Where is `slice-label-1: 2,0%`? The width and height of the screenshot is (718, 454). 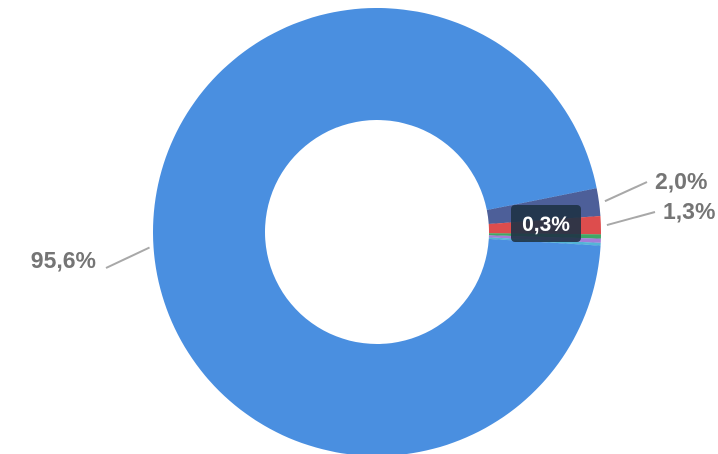 slice-label-1: 2,0% is located at coordinates (681, 181).